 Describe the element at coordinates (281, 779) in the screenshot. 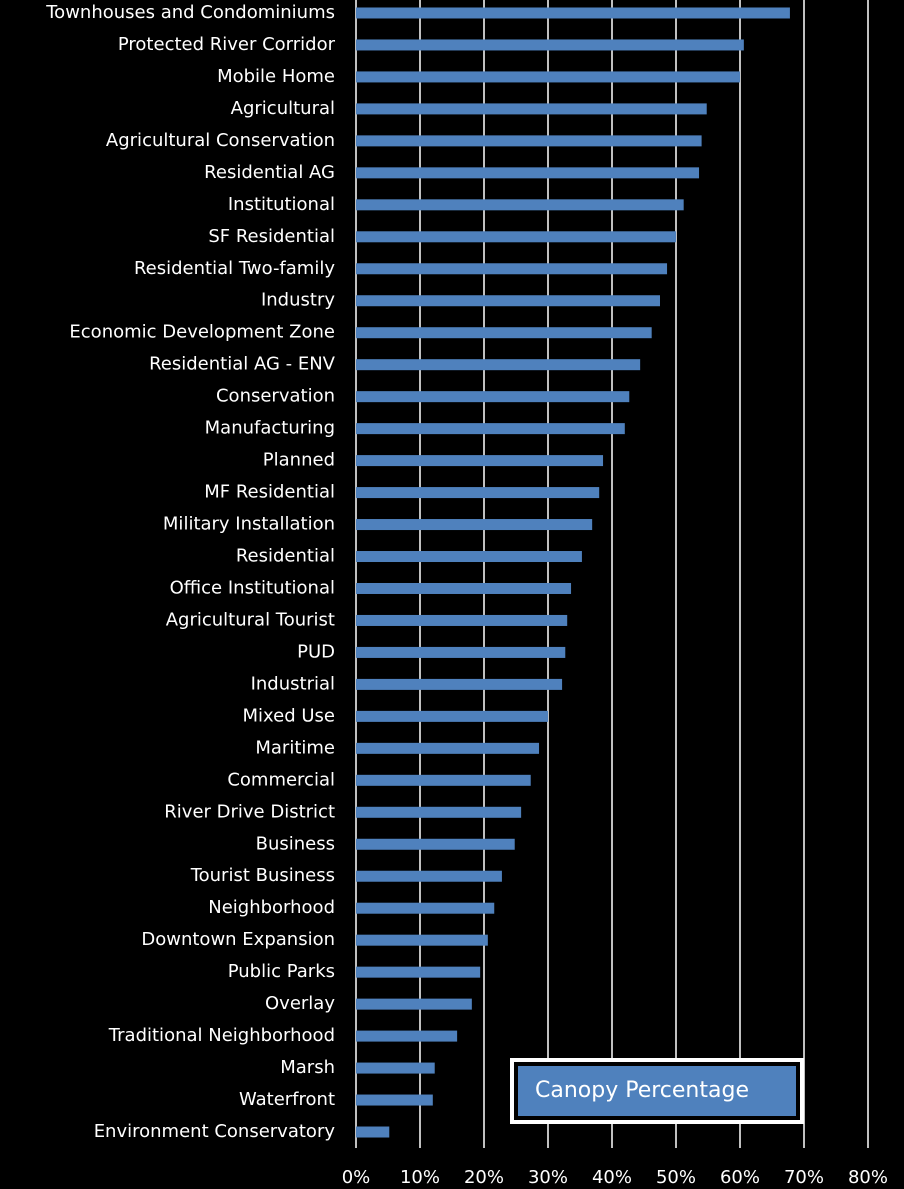

I see `y-tick-label: Commercial` at that location.